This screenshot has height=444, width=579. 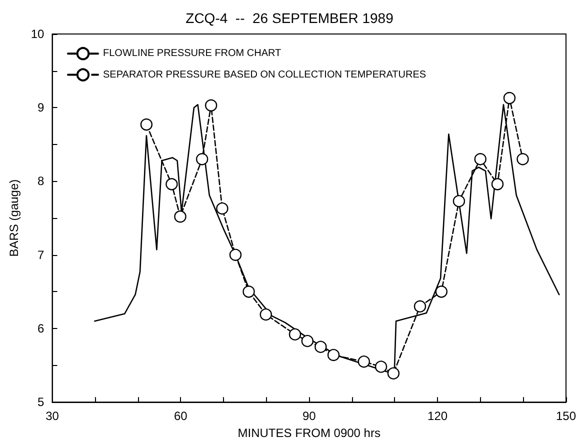 What do you see at coordinates (14, 218) in the screenshot?
I see `y-axis-title: BARS (gauge)` at bounding box center [14, 218].